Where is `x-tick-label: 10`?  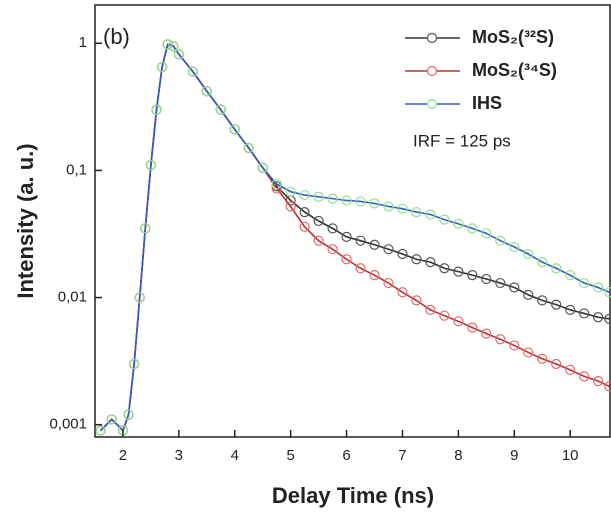
x-tick-label: 10 is located at coordinates (570, 455).